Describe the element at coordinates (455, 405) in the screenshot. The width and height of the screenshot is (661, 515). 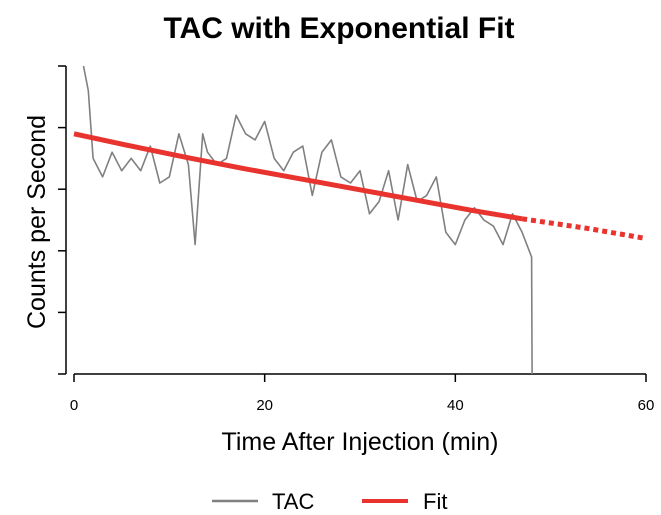
I see `x-tick-label-2: 40` at that location.